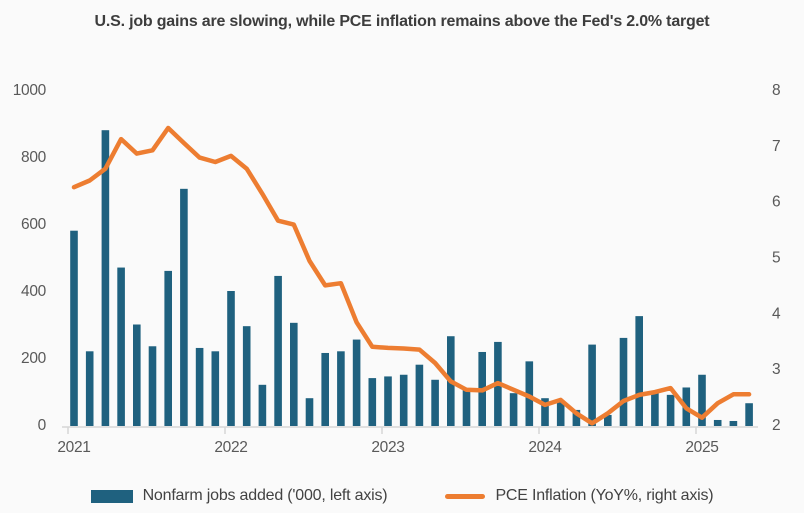  What do you see at coordinates (776, 369) in the screenshot?
I see `right-axis-label: 3` at bounding box center [776, 369].